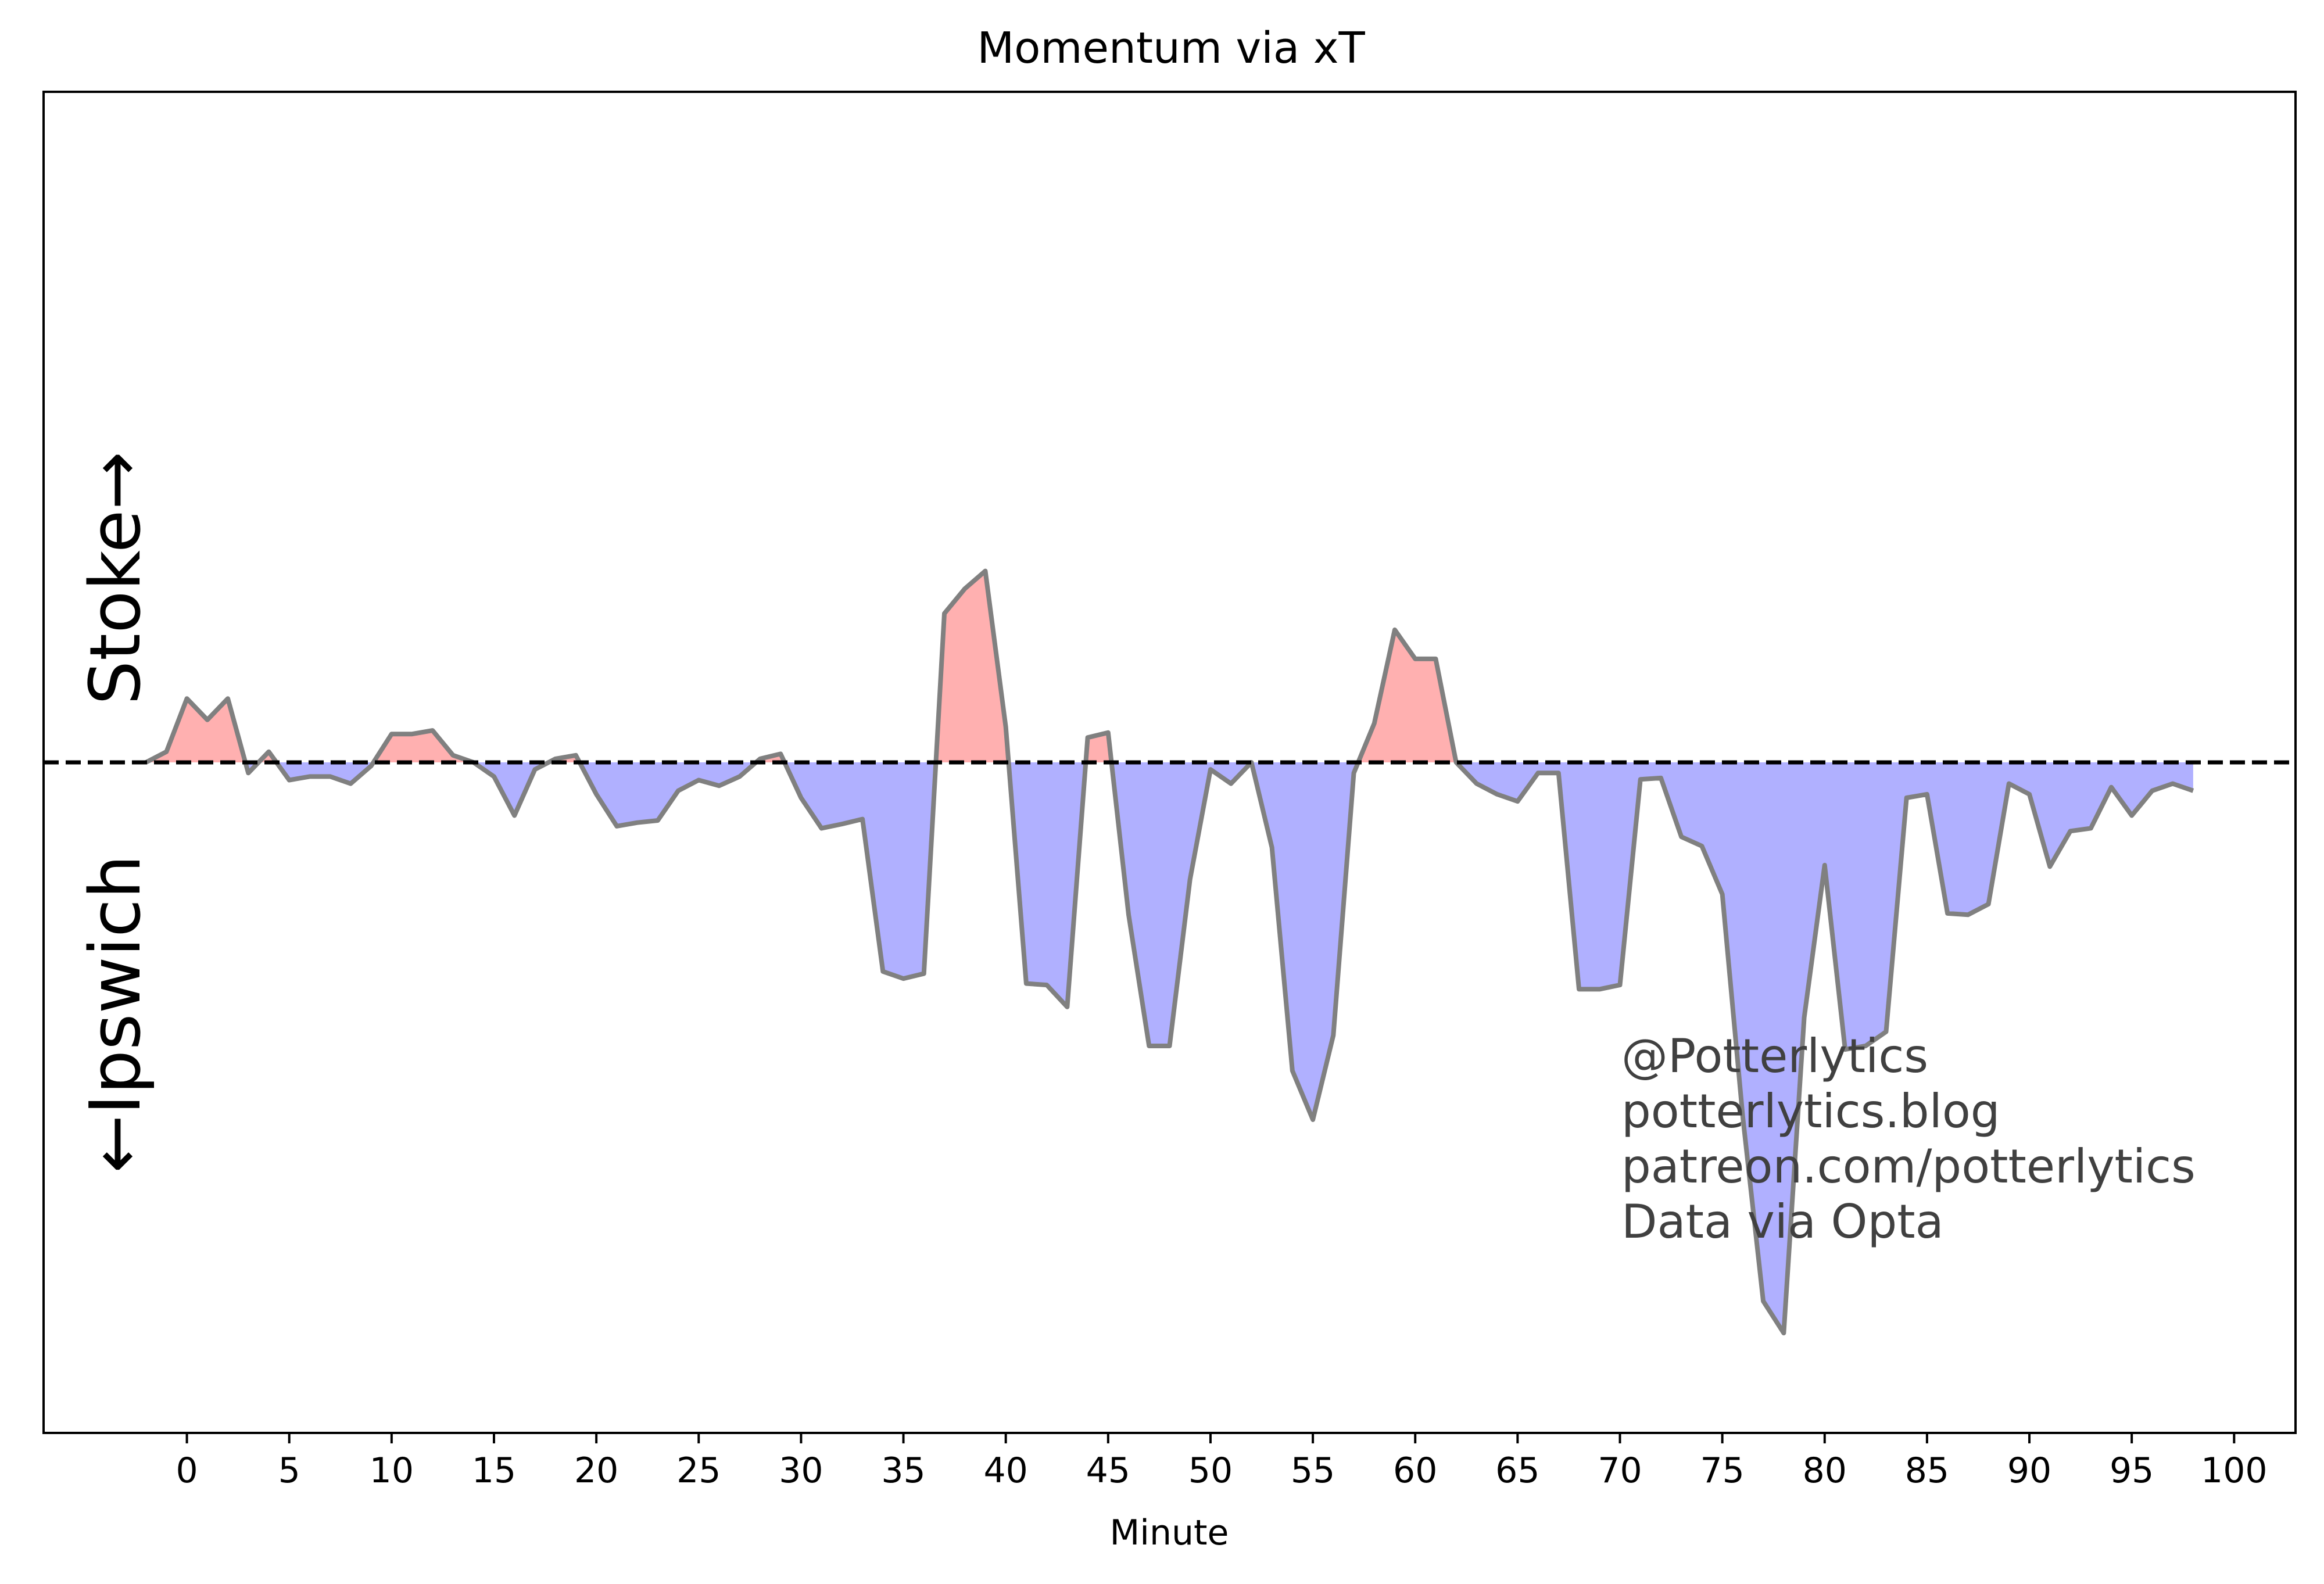 The image size is (2324, 1584). Describe the element at coordinates (2132, 1471) in the screenshot. I see `x-tick-label: 95` at that location.